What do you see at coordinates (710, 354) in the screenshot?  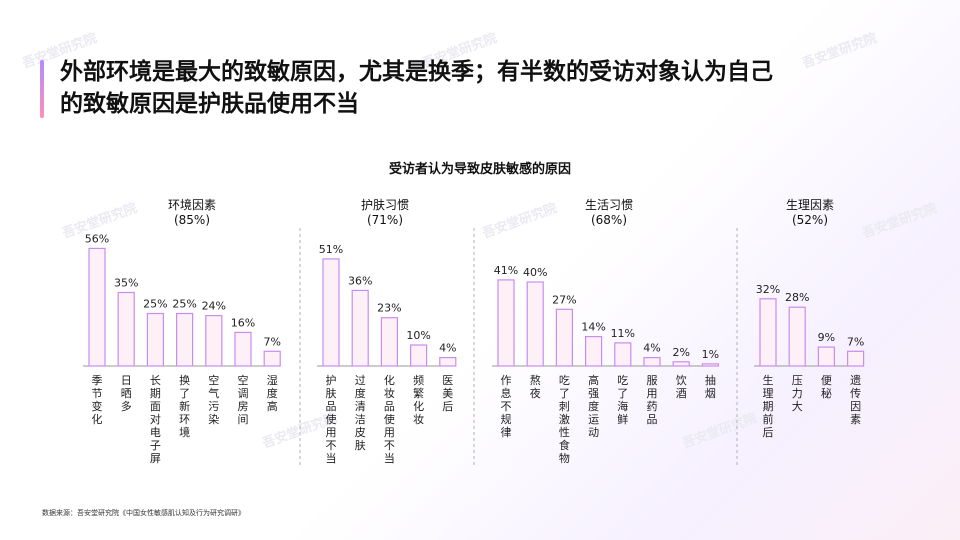 I see `data-label: 1%` at bounding box center [710, 354].